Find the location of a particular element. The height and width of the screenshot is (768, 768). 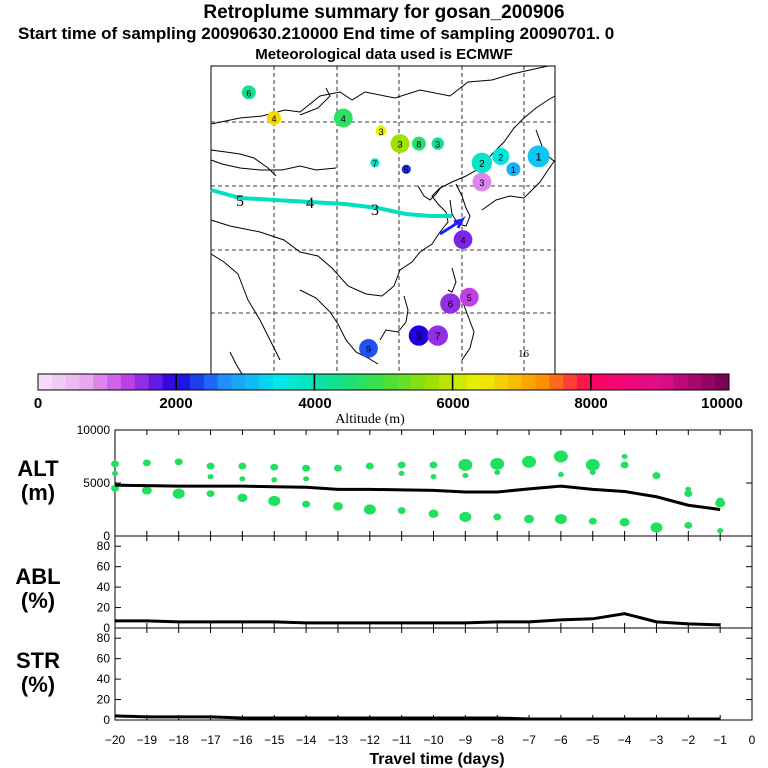

chart-title: Retroplume summary for gosan_200906 is located at coordinates (384, 12).